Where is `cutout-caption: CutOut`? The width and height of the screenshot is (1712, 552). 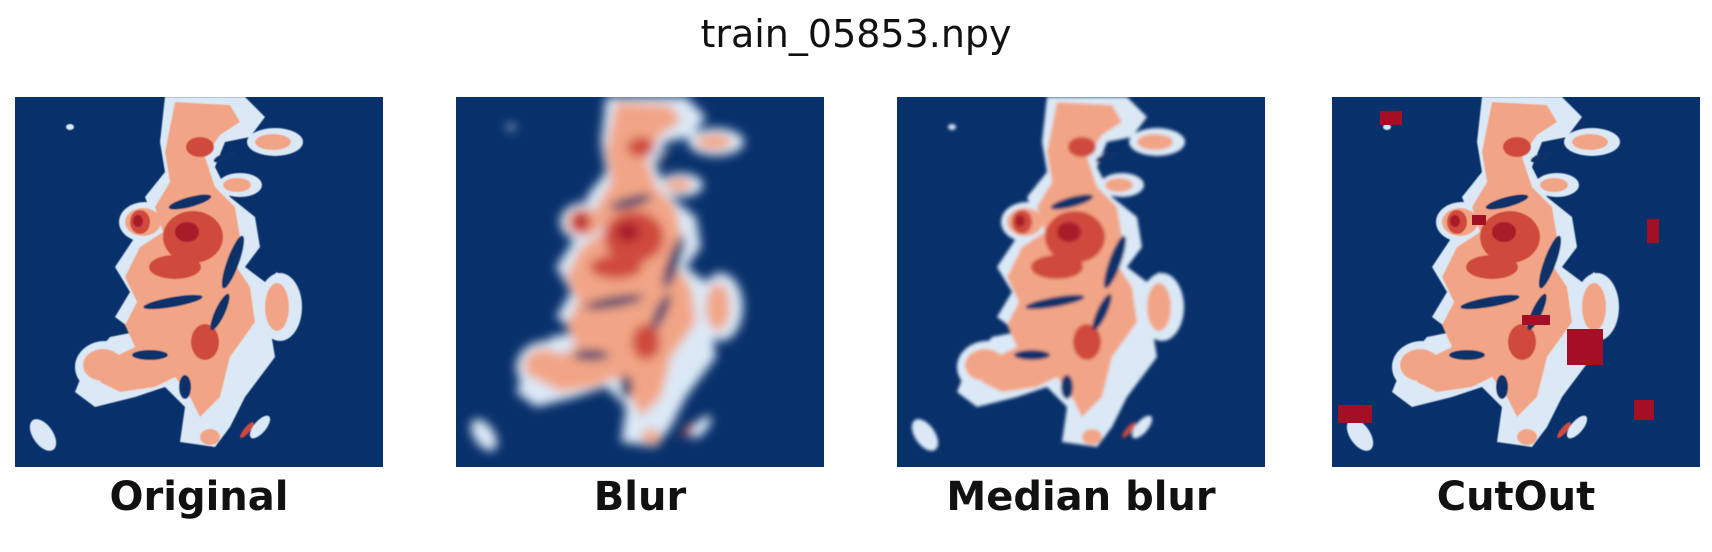 cutout-caption: CutOut is located at coordinates (1516, 497).